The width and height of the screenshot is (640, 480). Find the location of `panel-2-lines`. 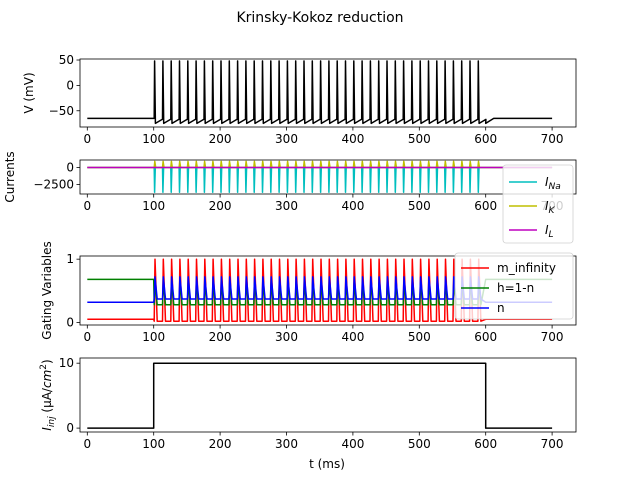

panel-2-lines is located at coordinates (320, 177).